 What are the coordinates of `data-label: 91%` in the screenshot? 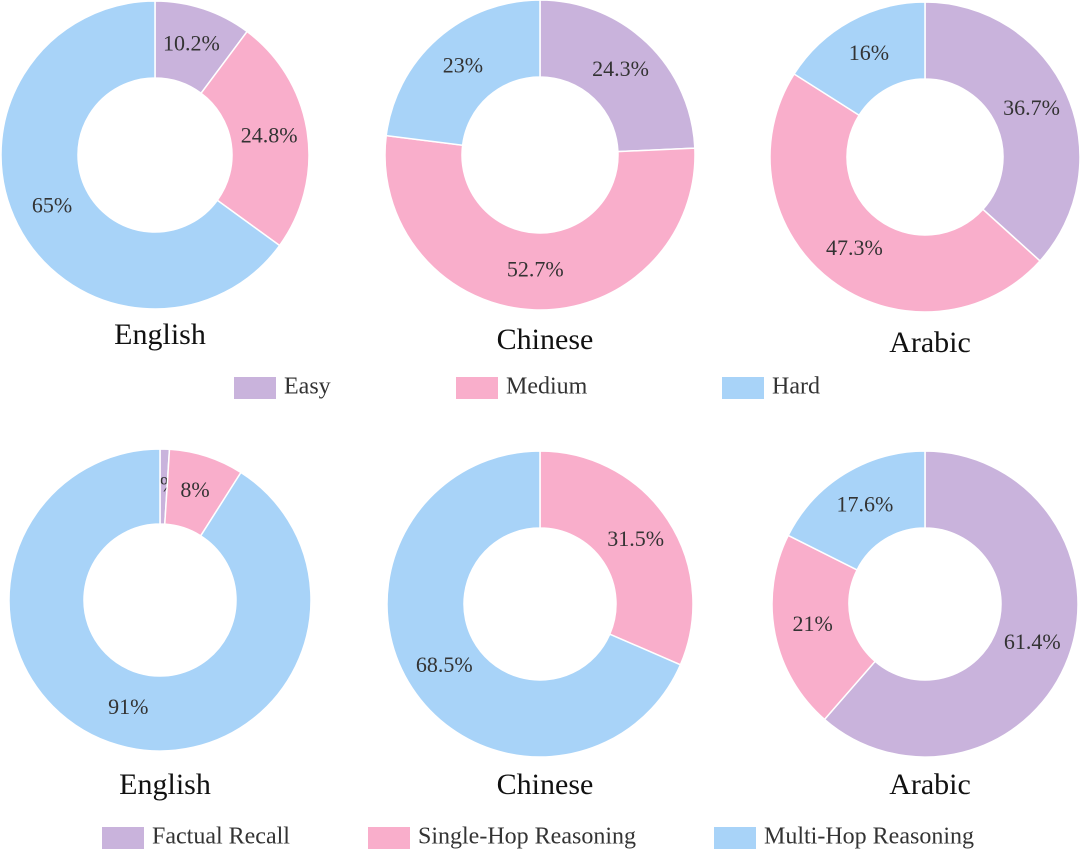 It's located at (128, 706).